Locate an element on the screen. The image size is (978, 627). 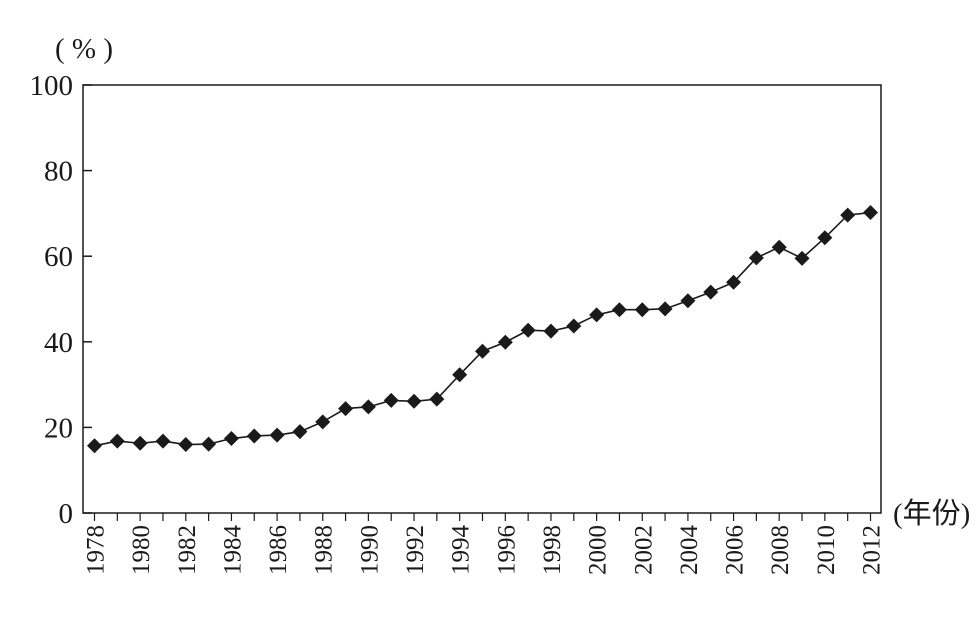
x-tick-label: 2010 is located at coordinates (826, 550).